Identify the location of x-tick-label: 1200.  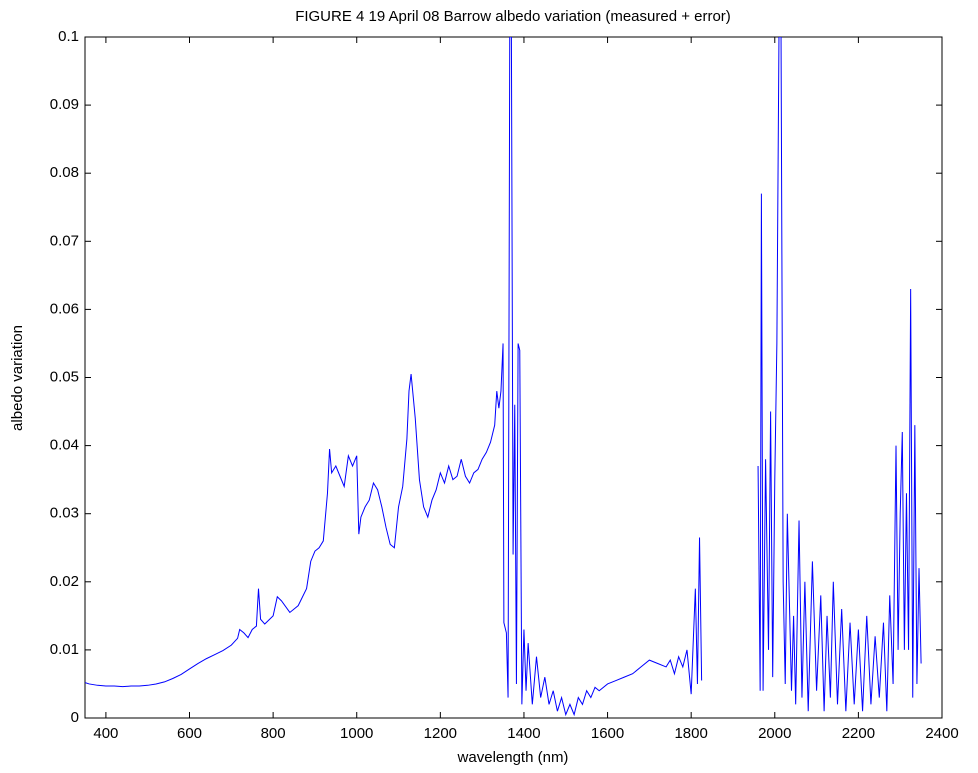
(440, 733).